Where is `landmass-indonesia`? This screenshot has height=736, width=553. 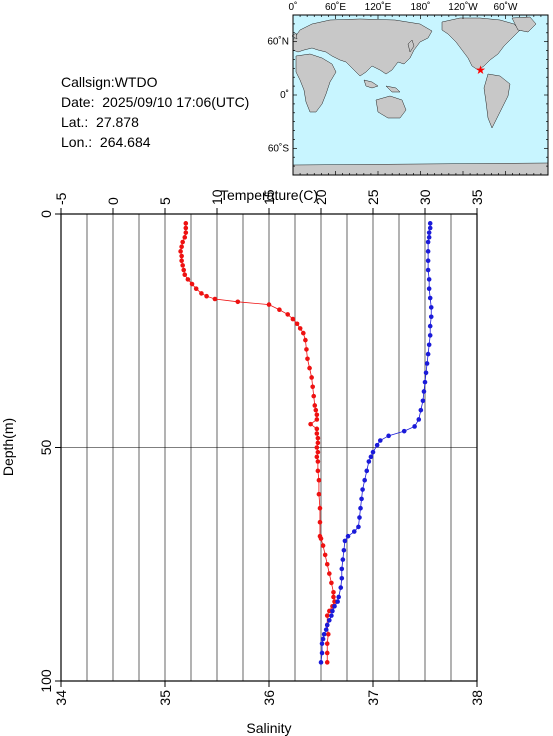
landmass-indonesia is located at coordinates (371, 84).